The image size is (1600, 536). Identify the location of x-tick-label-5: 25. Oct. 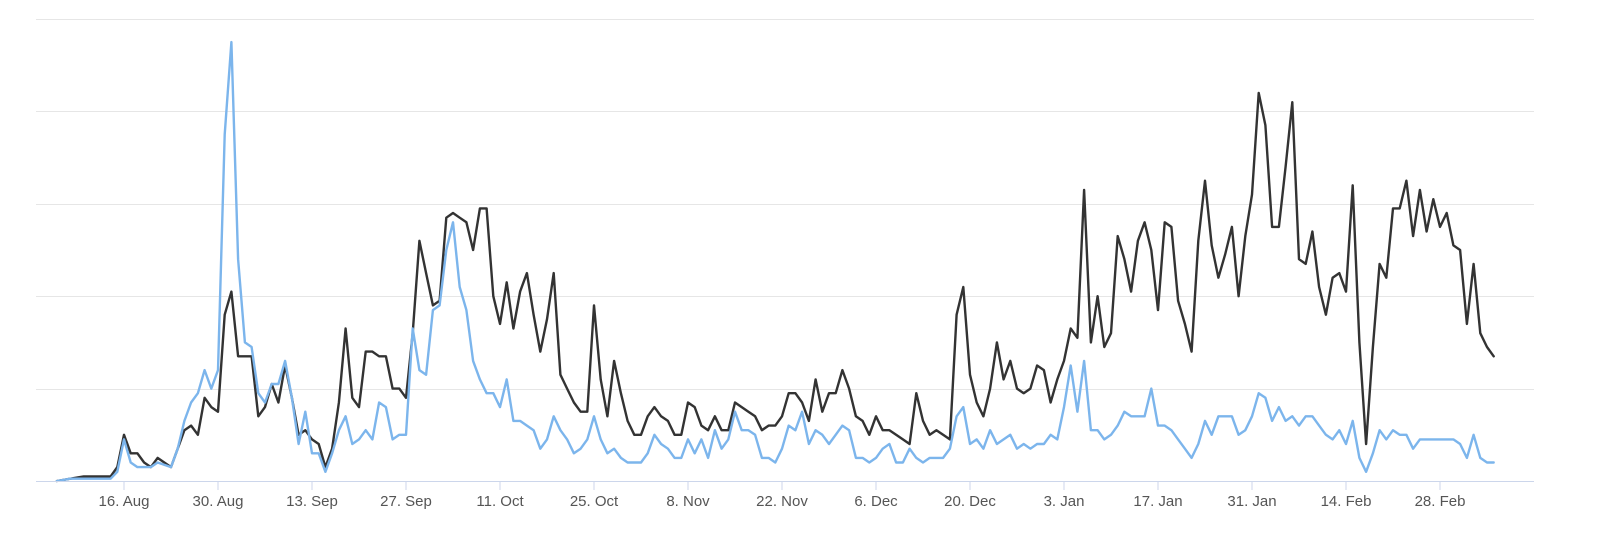
(594, 501).